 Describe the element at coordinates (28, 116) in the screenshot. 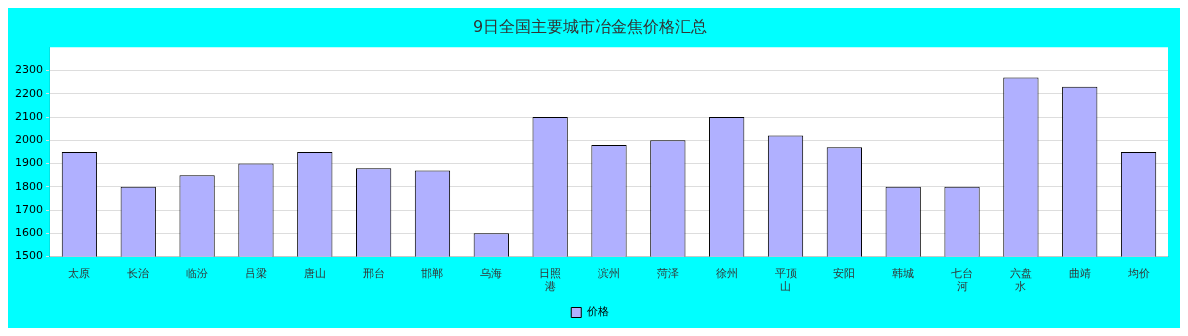

I see `y-tick-label: 2100` at that location.